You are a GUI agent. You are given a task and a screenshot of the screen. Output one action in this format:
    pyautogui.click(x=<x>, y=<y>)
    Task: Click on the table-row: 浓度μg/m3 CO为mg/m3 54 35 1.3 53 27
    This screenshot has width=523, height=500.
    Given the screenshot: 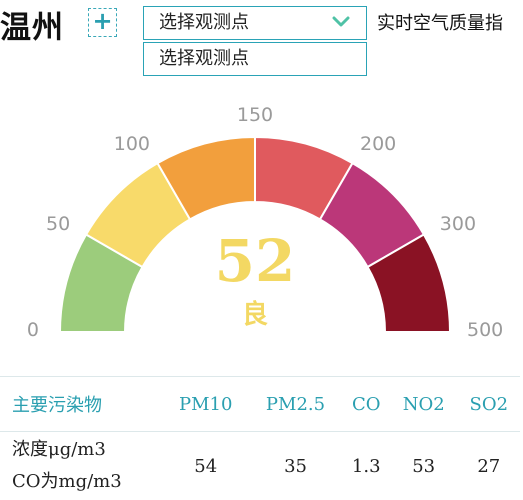 What is the action you would take?
    pyautogui.click(x=260, y=466)
    